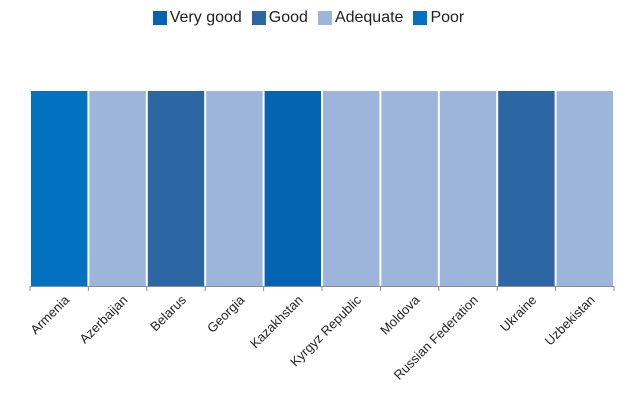 The image size is (617, 405). I want to click on x-tick-label: Georgia, so click(226, 314).